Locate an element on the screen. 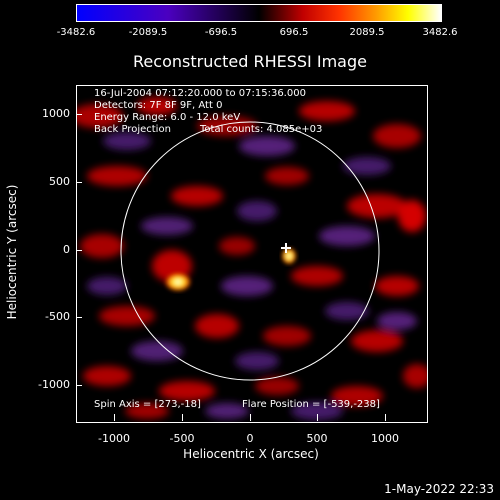 This screenshot has width=500, height=500. y-tick-label: 1000 is located at coordinates (56, 113).